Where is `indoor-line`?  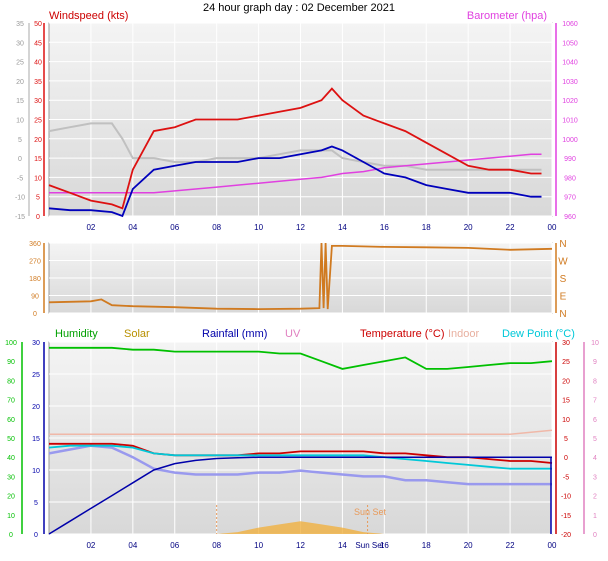
indoor-line is located at coordinates (301, 432).